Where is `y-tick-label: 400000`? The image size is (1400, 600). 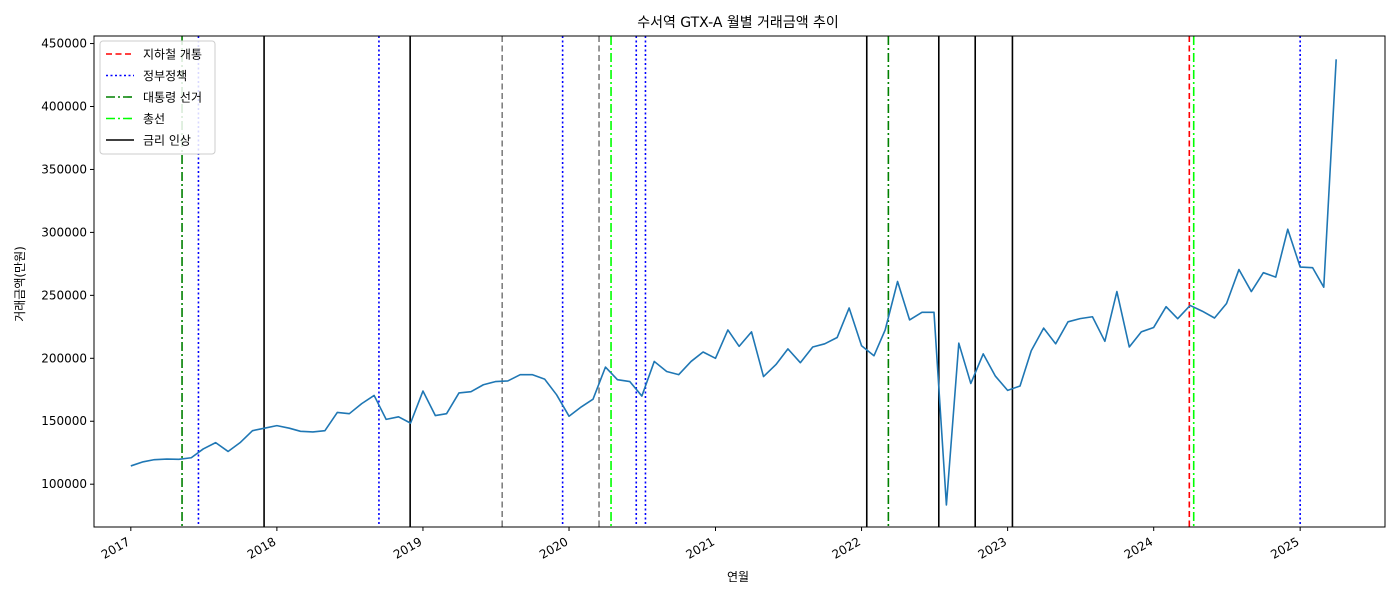
y-tick-label: 400000 is located at coordinates (64, 107).